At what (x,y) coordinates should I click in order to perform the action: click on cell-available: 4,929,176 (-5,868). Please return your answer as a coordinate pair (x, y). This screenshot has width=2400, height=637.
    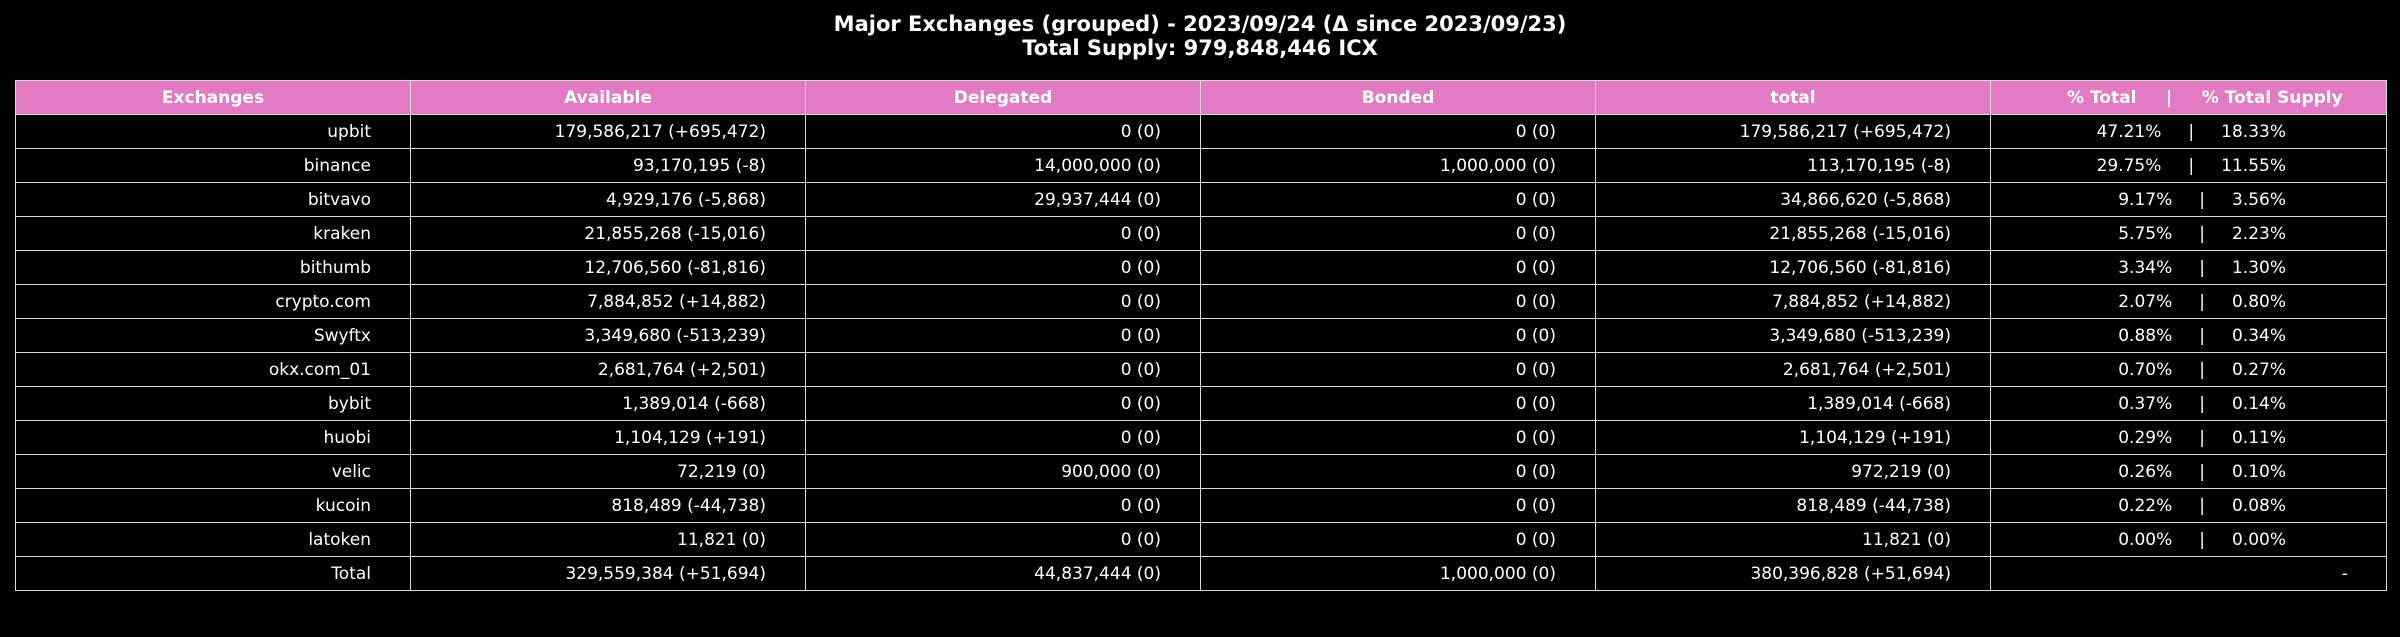
    Looking at the image, I should click on (608, 199).